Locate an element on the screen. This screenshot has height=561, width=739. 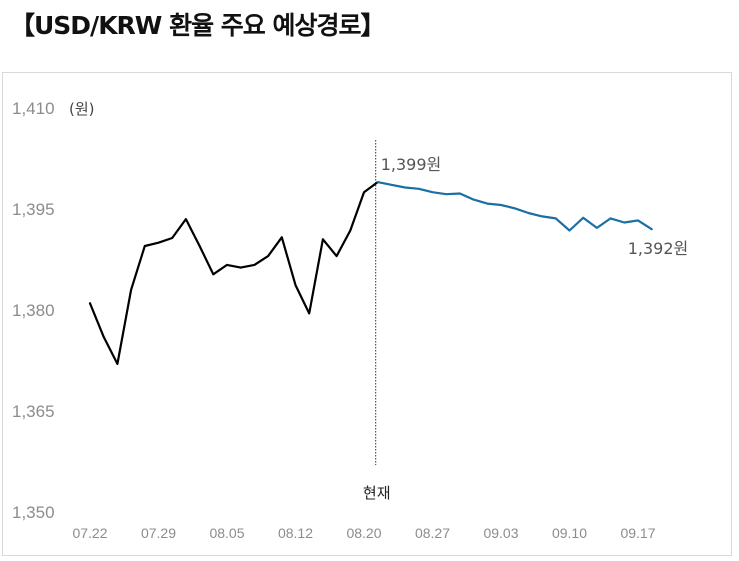
x-tick-label: 08.20 is located at coordinates (363, 533).